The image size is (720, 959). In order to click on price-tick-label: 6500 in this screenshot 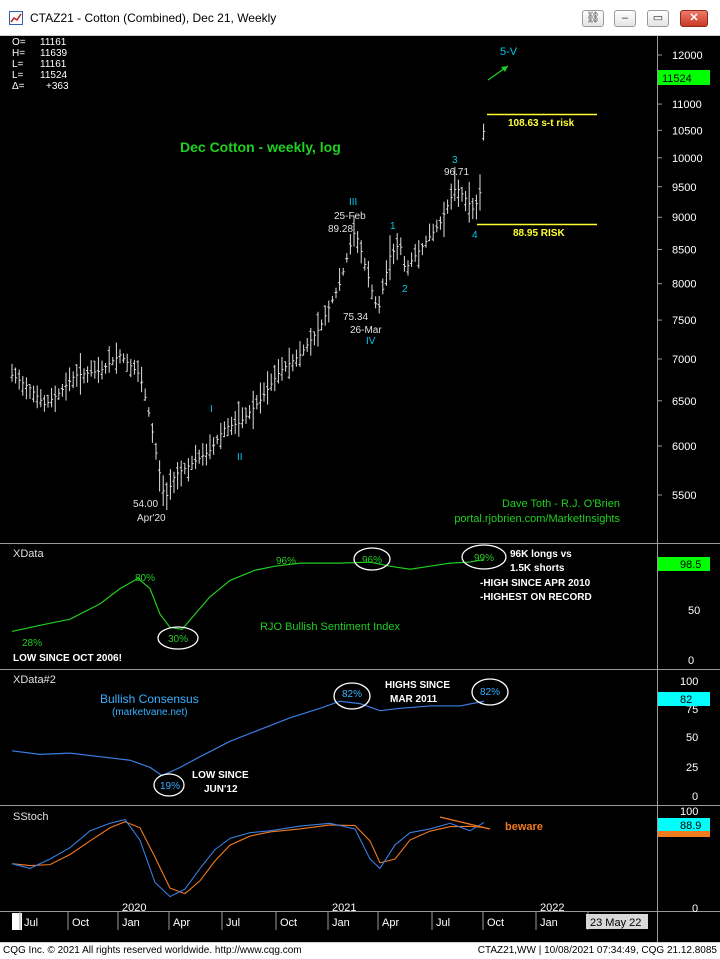, I will do `click(684, 402)`.